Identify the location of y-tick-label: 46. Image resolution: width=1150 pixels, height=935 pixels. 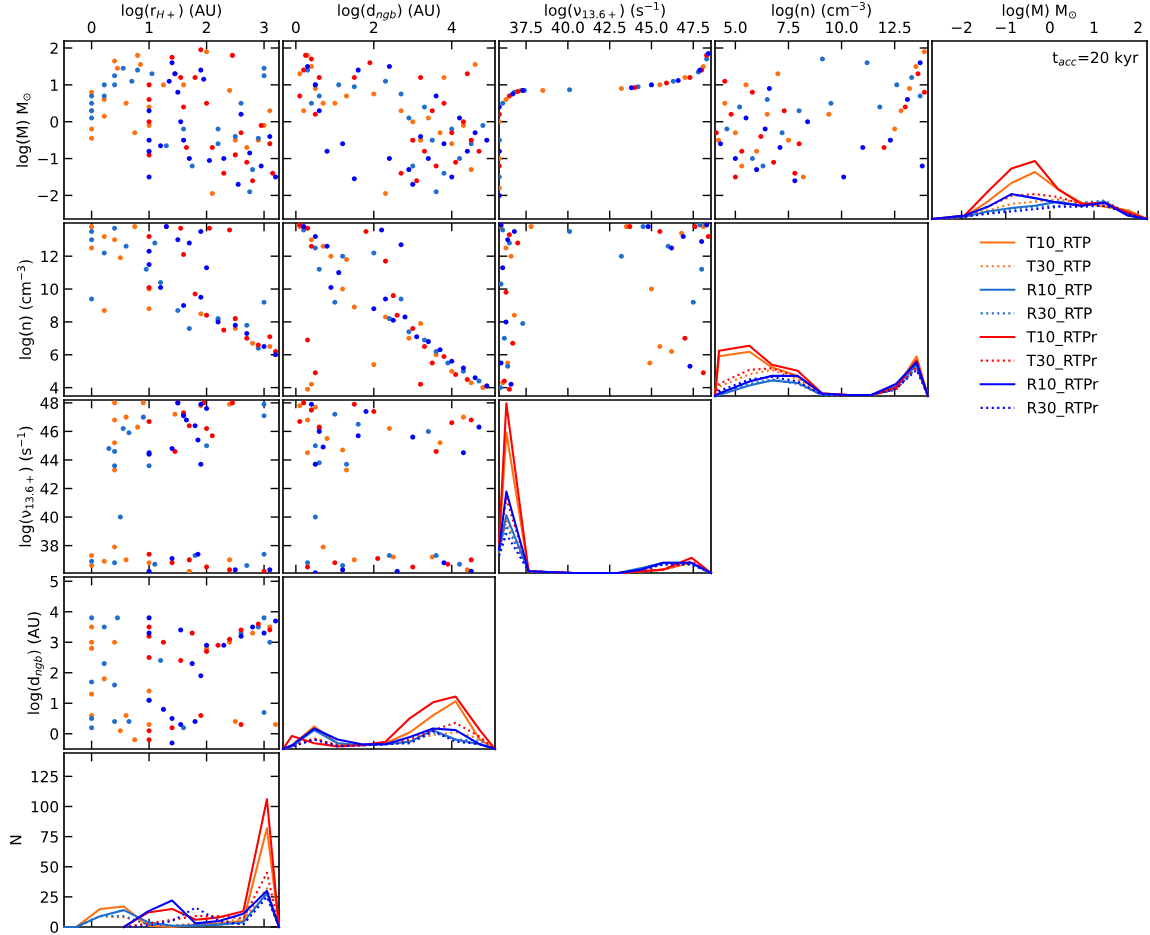
(49, 431).